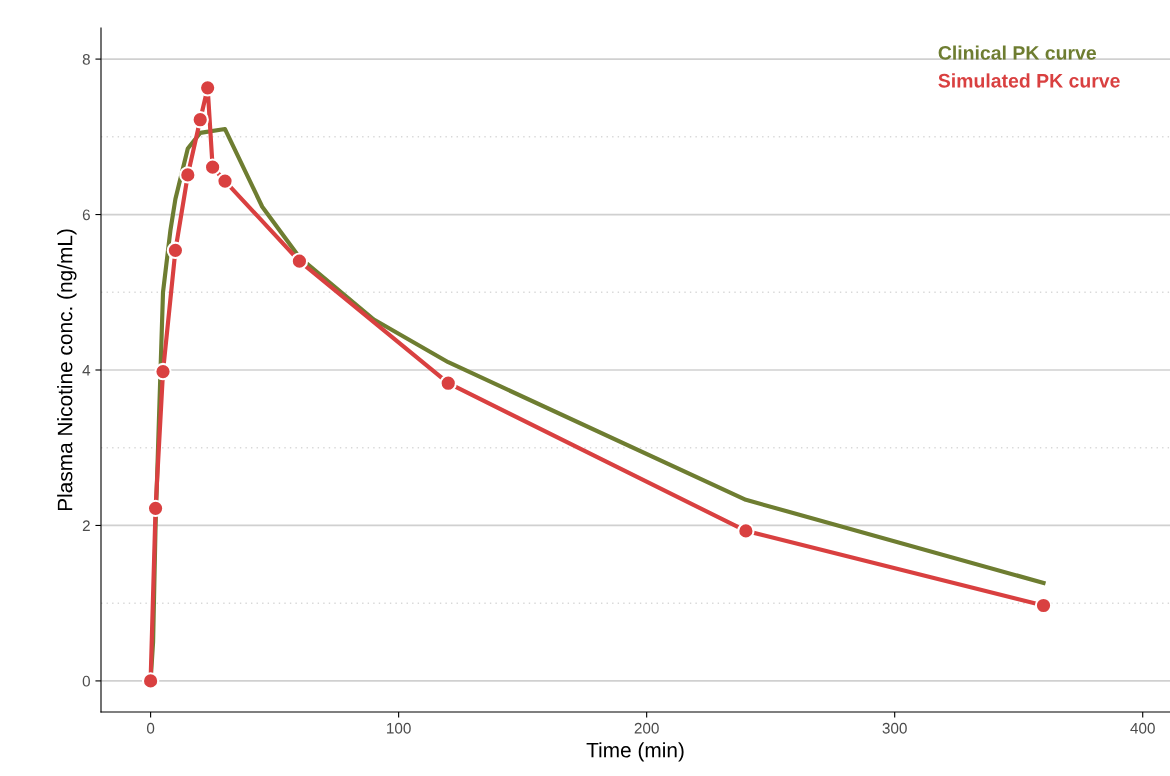 This screenshot has height=776, width=1170. What do you see at coordinates (86, 681) in the screenshot?
I see `y-tick-label: 0` at bounding box center [86, 681].